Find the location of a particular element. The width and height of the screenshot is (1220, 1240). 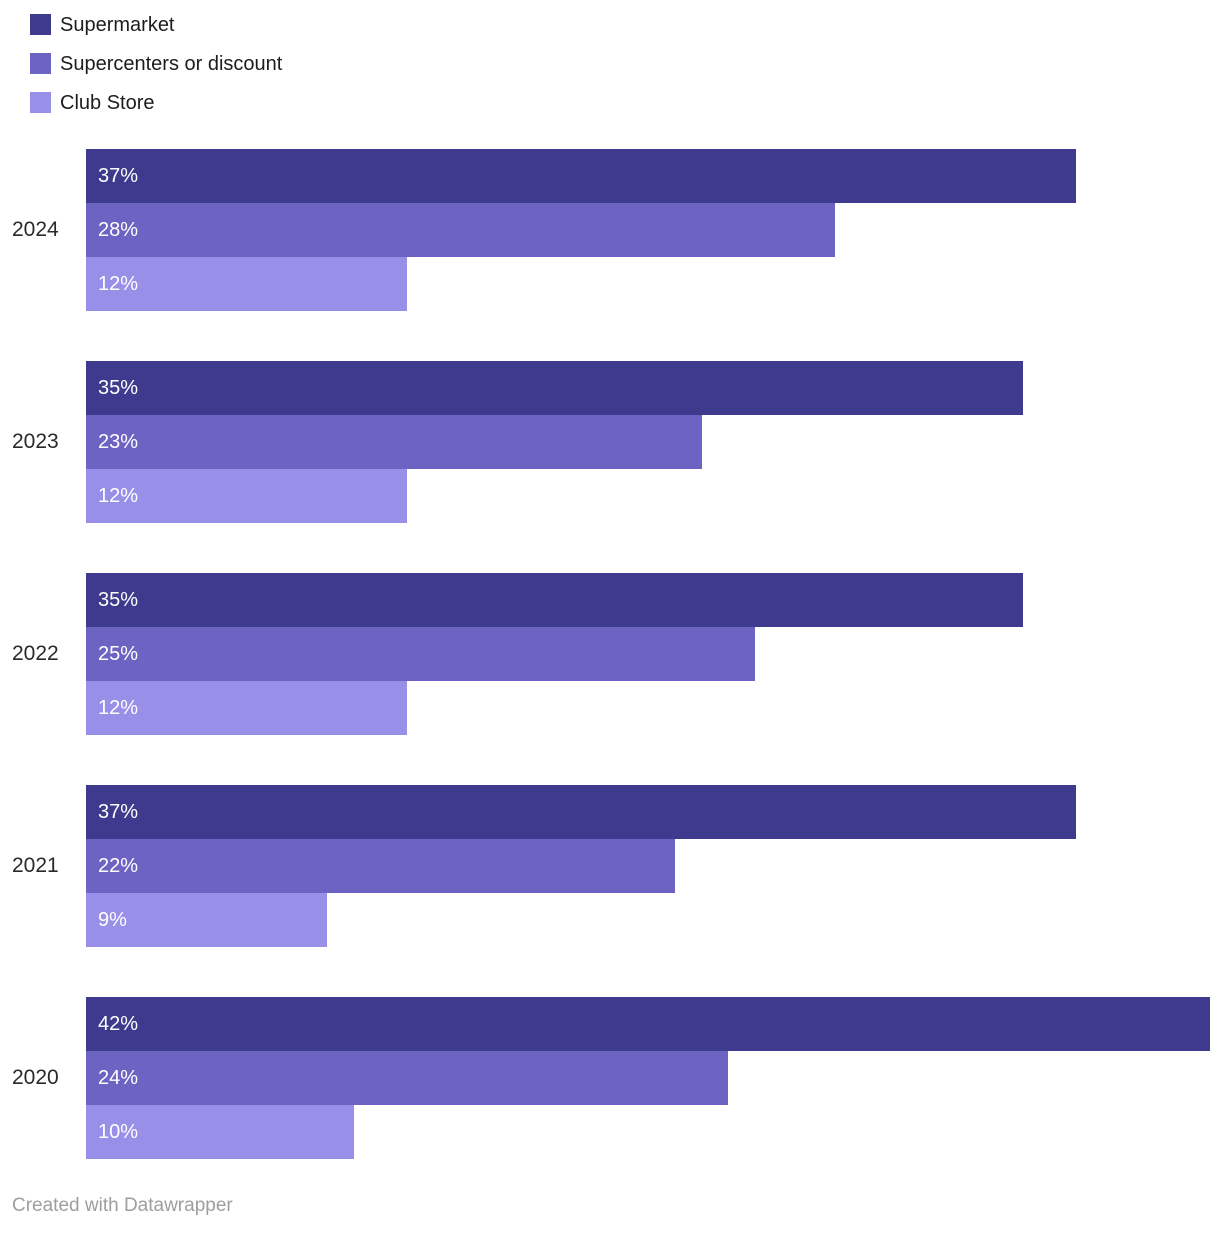

bar-group: 2023 35% 23% 12% is located at coordinates (610, 442).